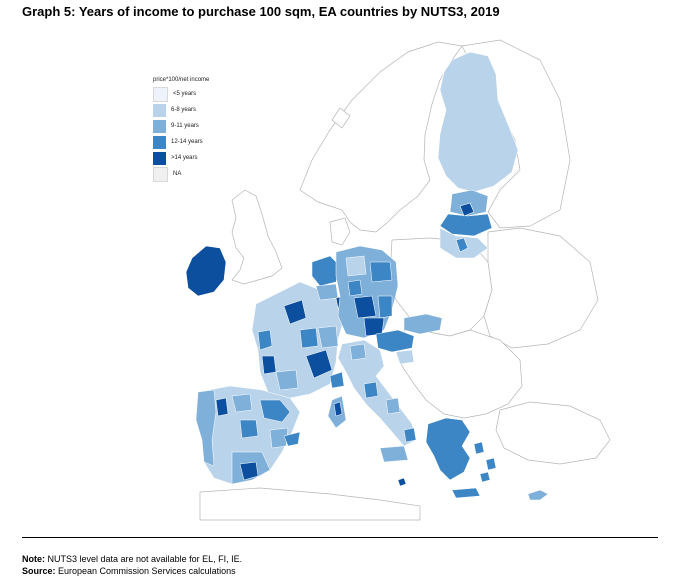 Image resolution: width=700 pixels, height=582 pixels. What do you see at coordinates (39, 571) in the screenshot?
I see `source-label: Source:` at bounding box center [39, 571].